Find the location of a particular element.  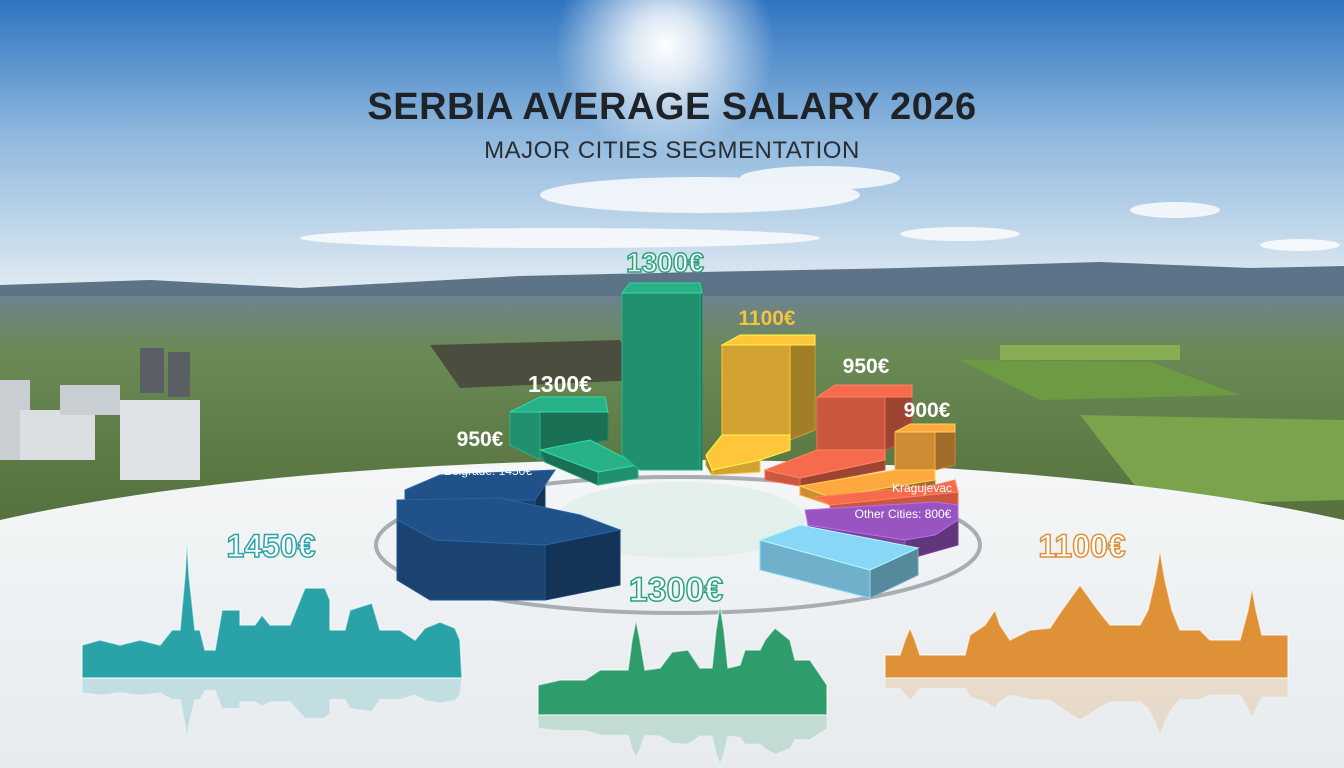

chart-ring is located at coordinates (678, 545).